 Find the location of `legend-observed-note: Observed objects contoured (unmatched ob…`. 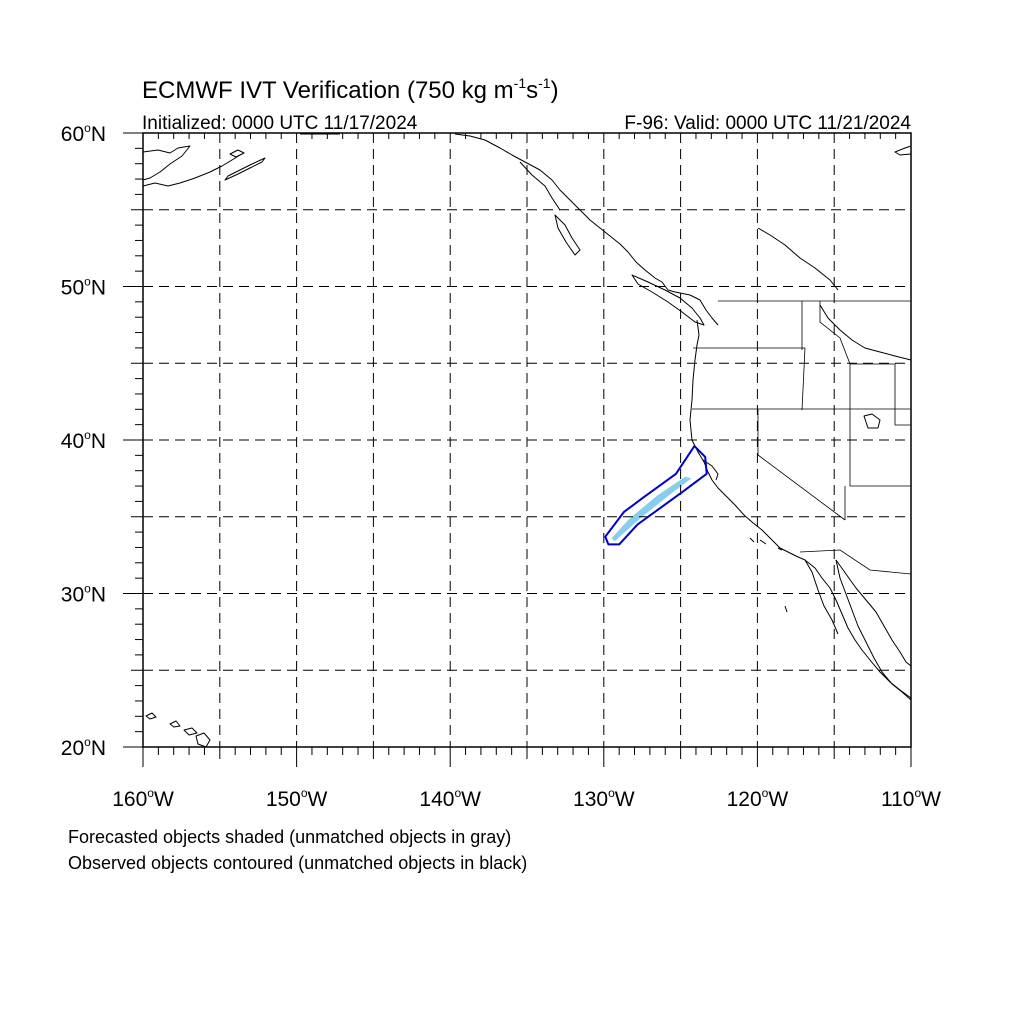

legend-observed-note: Observed objects contoured (unmatched ob… is located at coordinates (297, 863).